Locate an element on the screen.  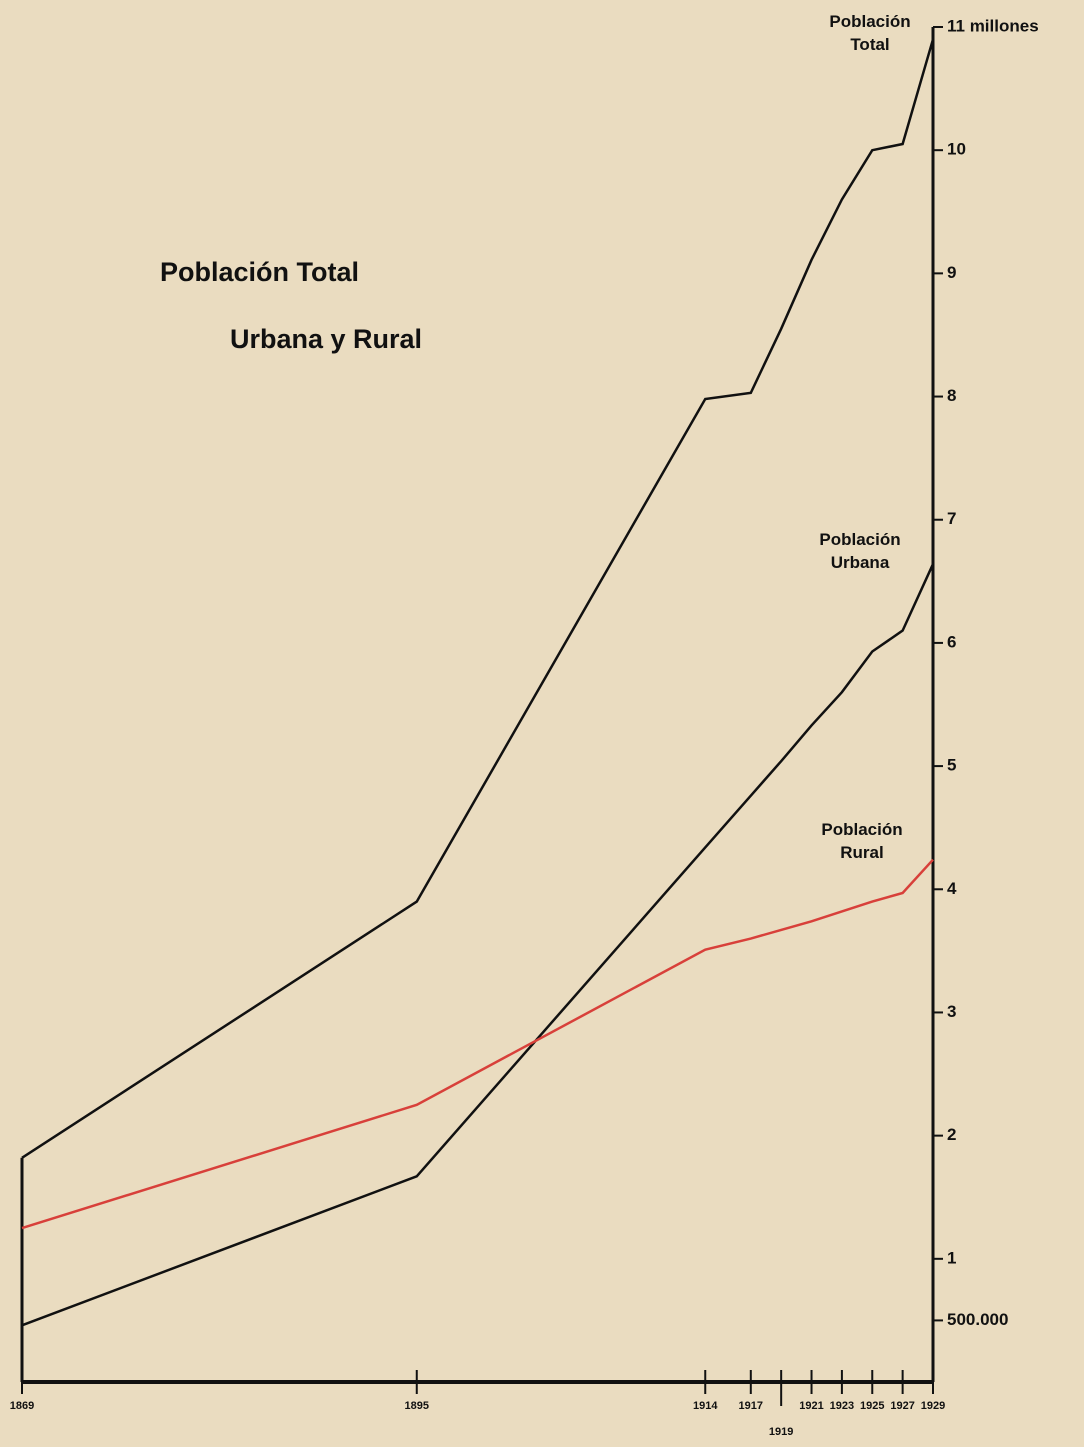
x-tick-label: 1869 is located at coordinates (22, 1406).